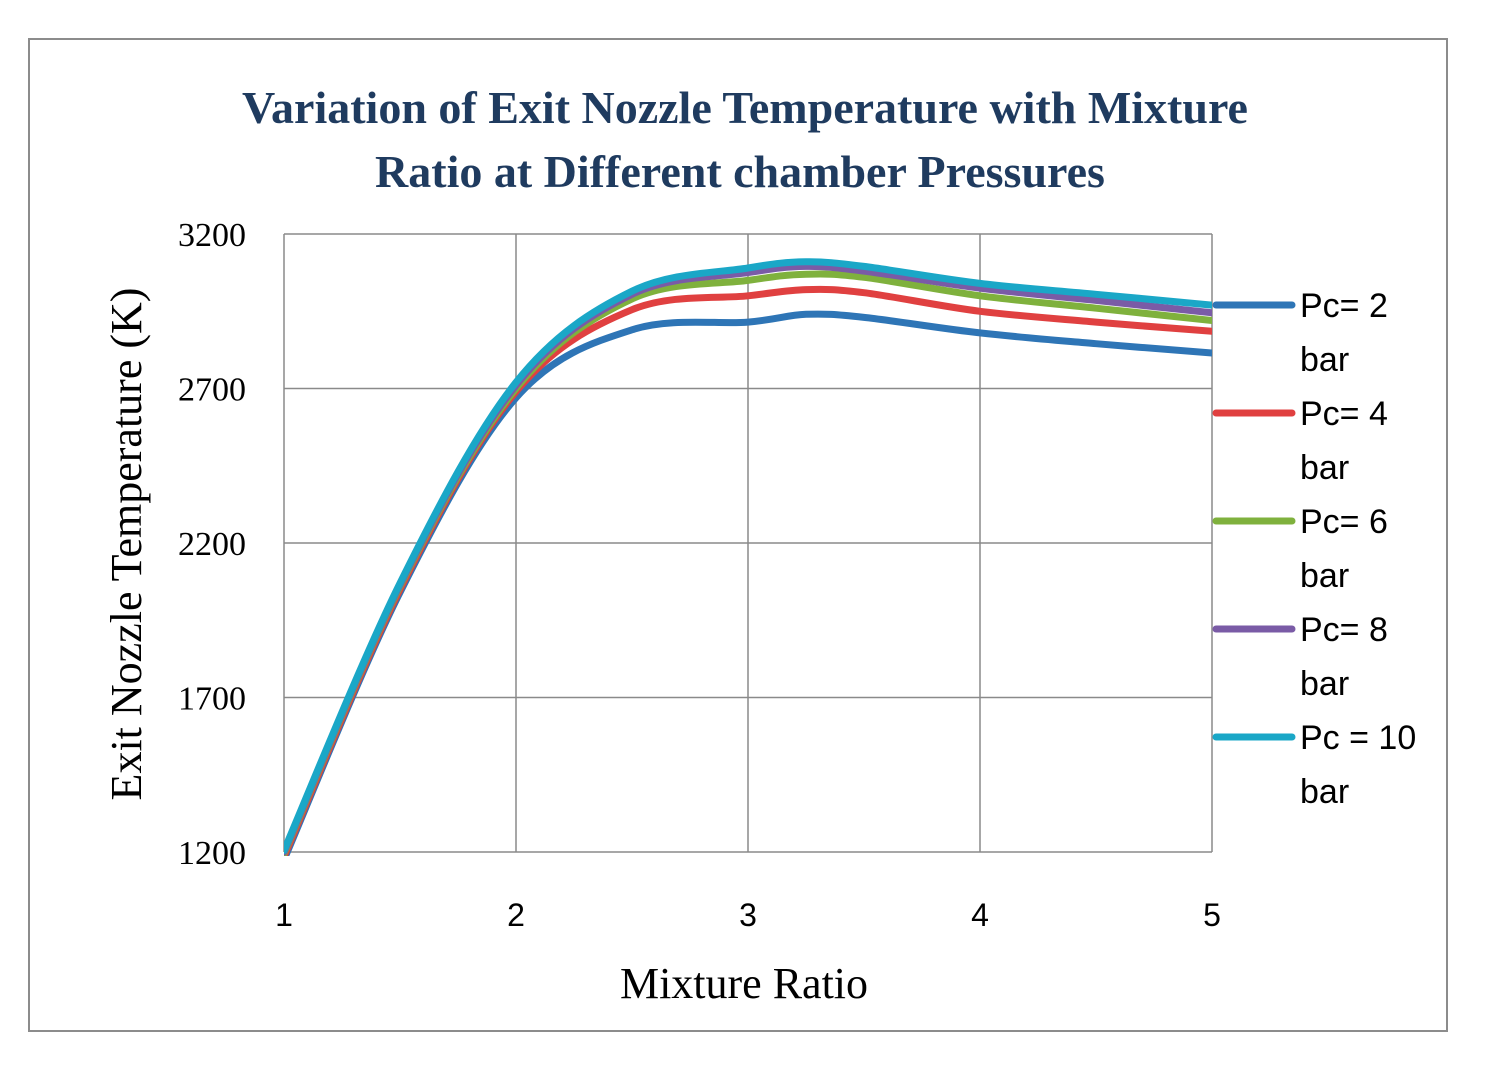  Describe the element at coordinates (1324, 360) in the screenshot. I see `legend-label-unit-1: bar` at that location.